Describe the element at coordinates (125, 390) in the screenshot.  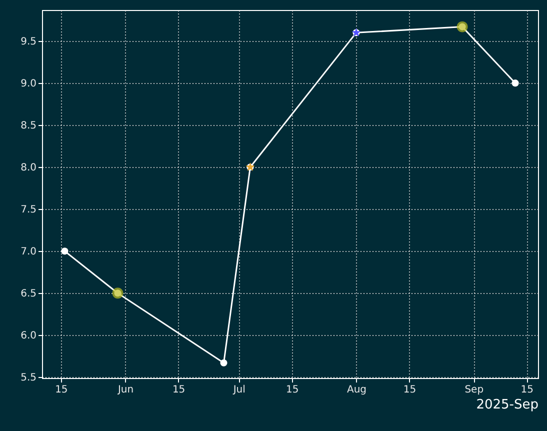
I see `x-tick-label: Jun` at that location.